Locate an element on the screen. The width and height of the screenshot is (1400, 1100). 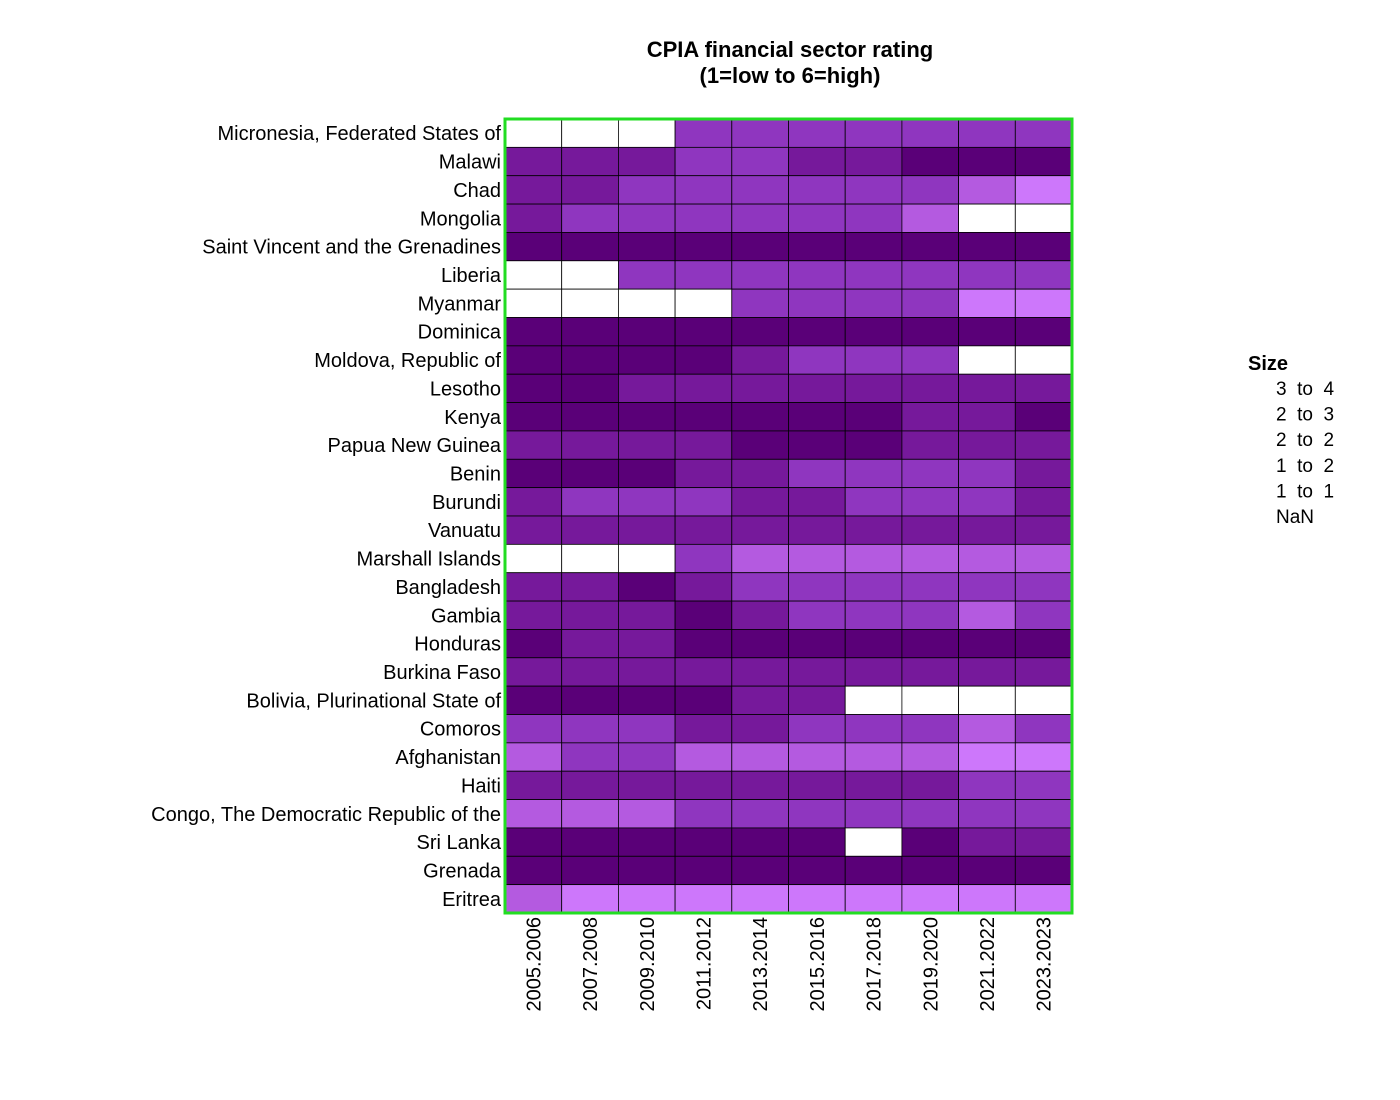
y-tick-label: Micronesia, Federated States of is located at coordinates (360, 134).